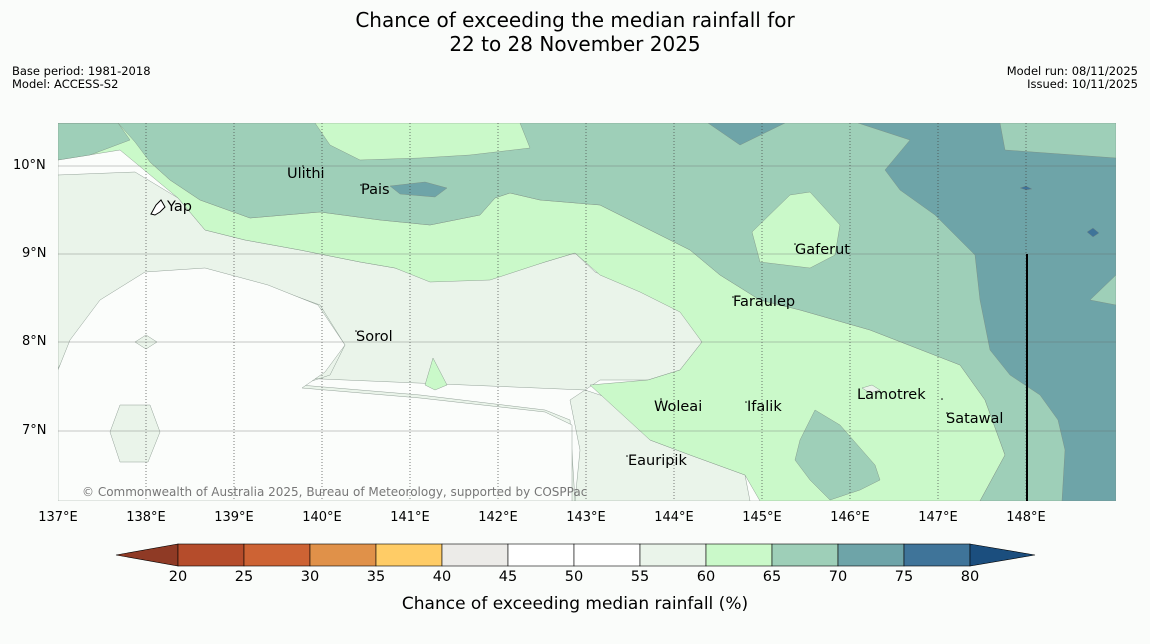 Image resolution: width=1150 pixels, height=644 pixels. What do you see at coordinates (938, 517) in the screenshot?
I see `lon-tick: 147°E` at bounding box center [938, 517].